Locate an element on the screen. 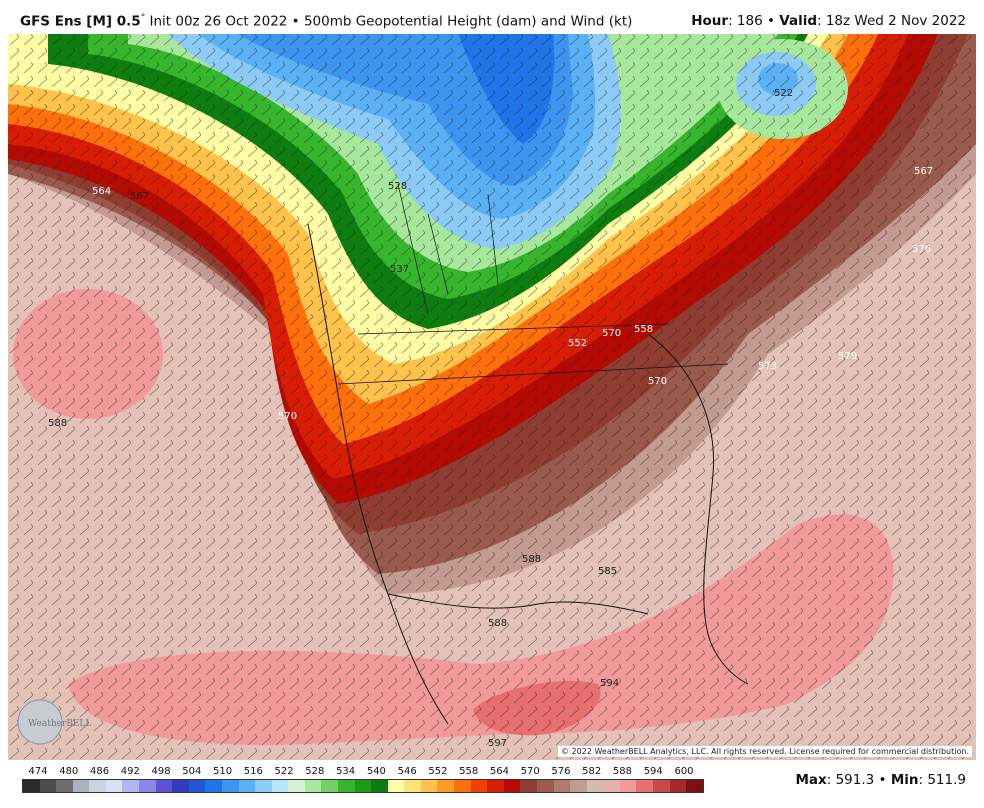 The image size is (984, 808). contour-label: 573 is located at coordinates (767, 366).